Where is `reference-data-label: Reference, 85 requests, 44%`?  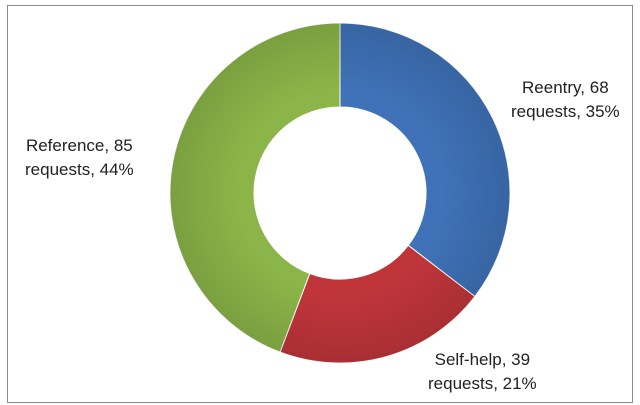
reference-data-label: Reference, 85 requests, 44% is located at coordinates (79, 157).